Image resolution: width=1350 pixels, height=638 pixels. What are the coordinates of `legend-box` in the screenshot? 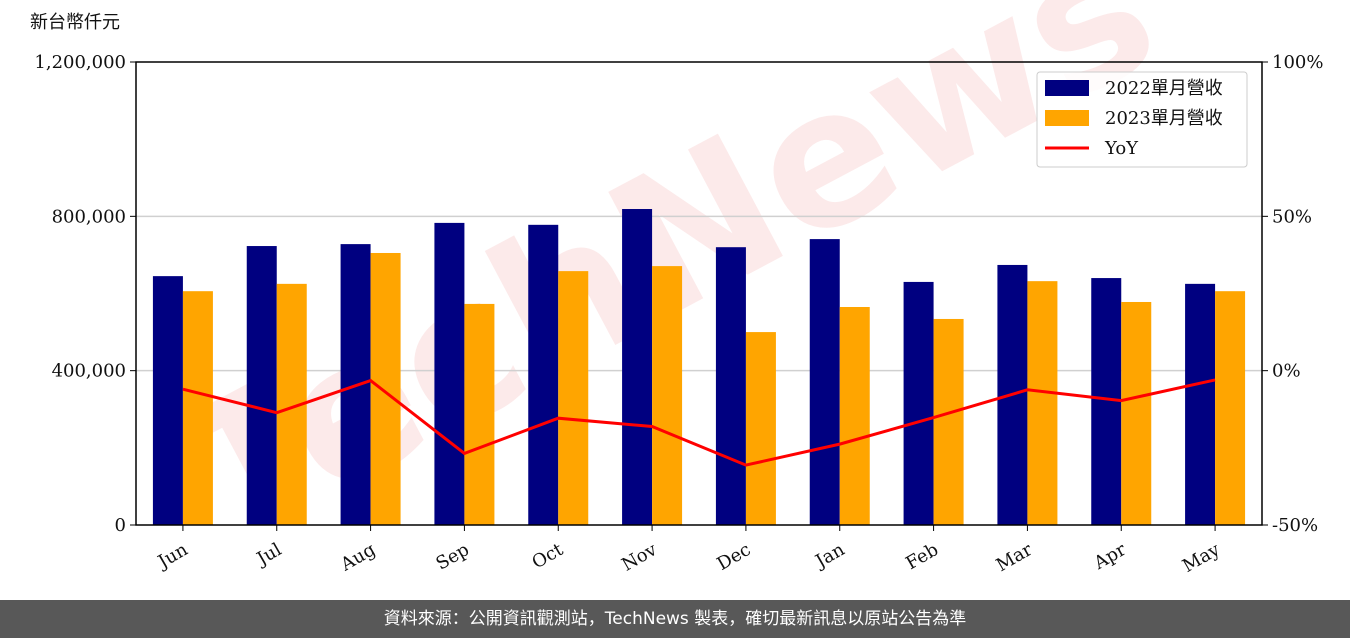 It's located at (1142, 119).